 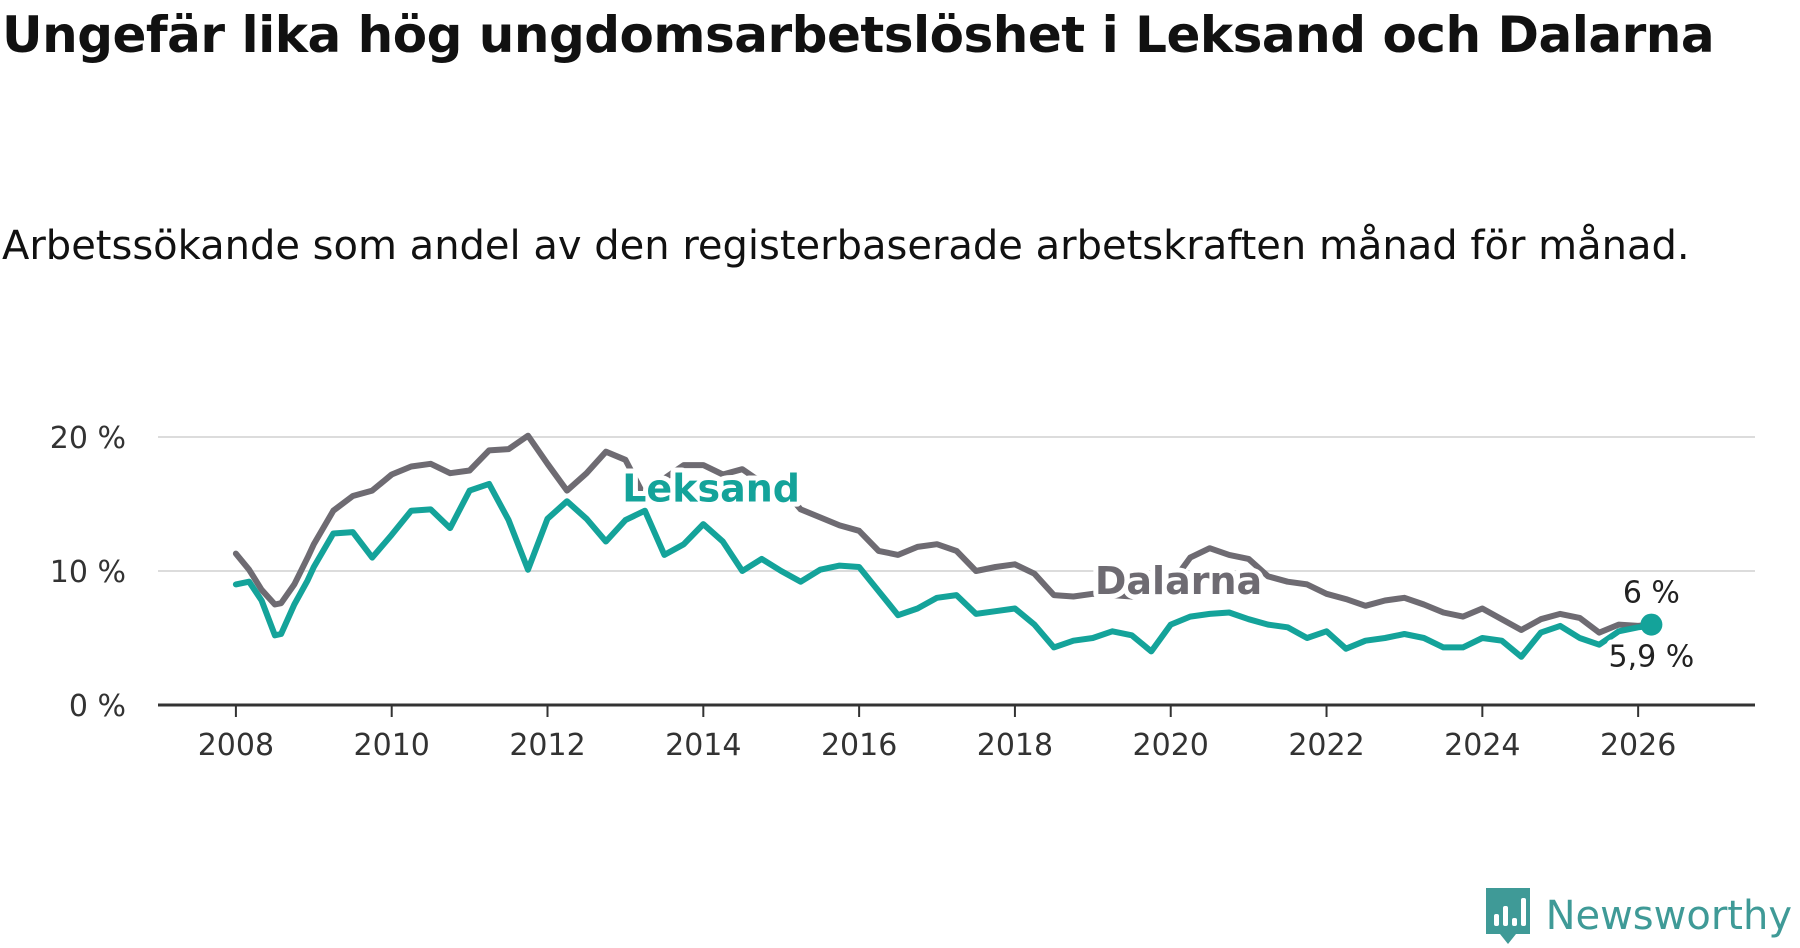 What do you see at coordinates (1015, 745) in the screenshot?
I see `x-tick-label: 2018` at bounding box center [1015, 745].